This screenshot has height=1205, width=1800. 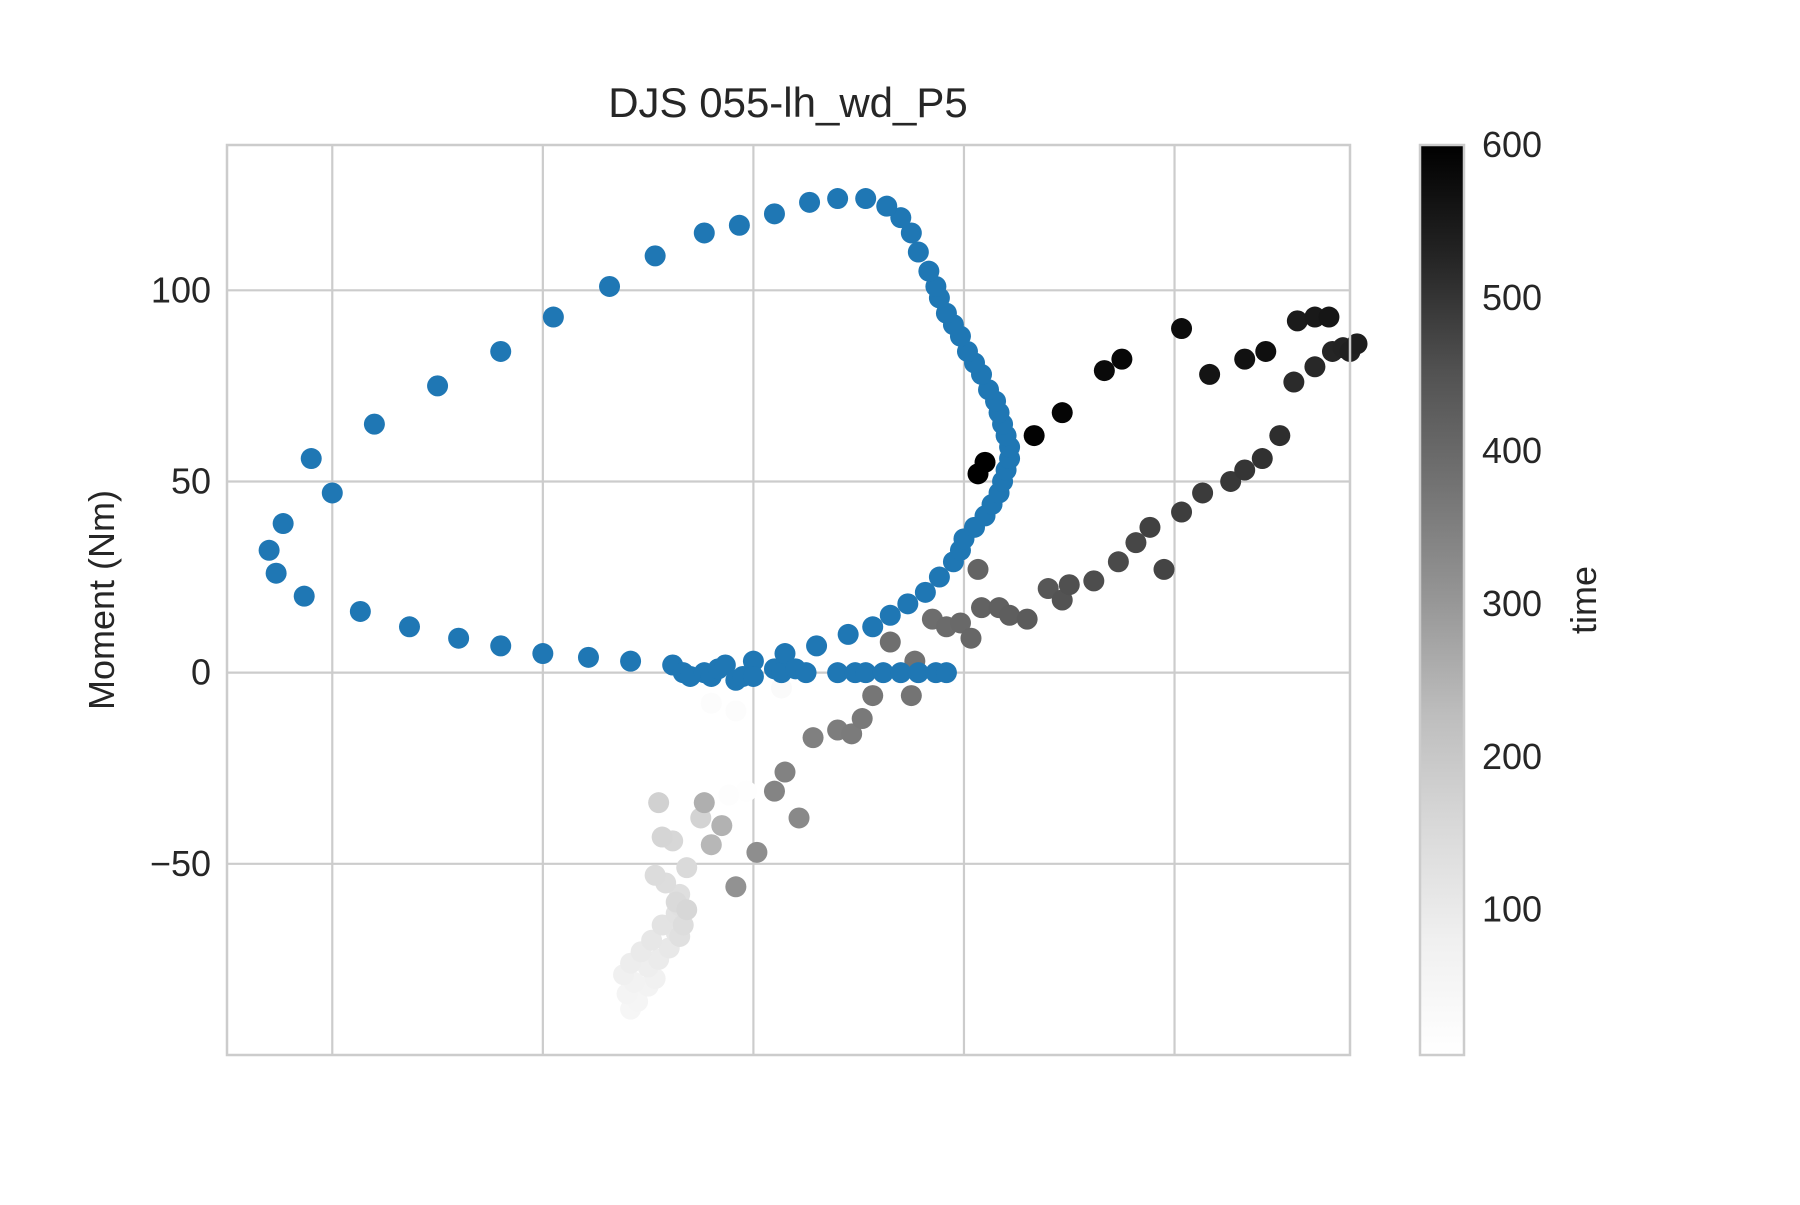 I want to click on colorbar-tick-label: 400, so click(x=1512, y=450).